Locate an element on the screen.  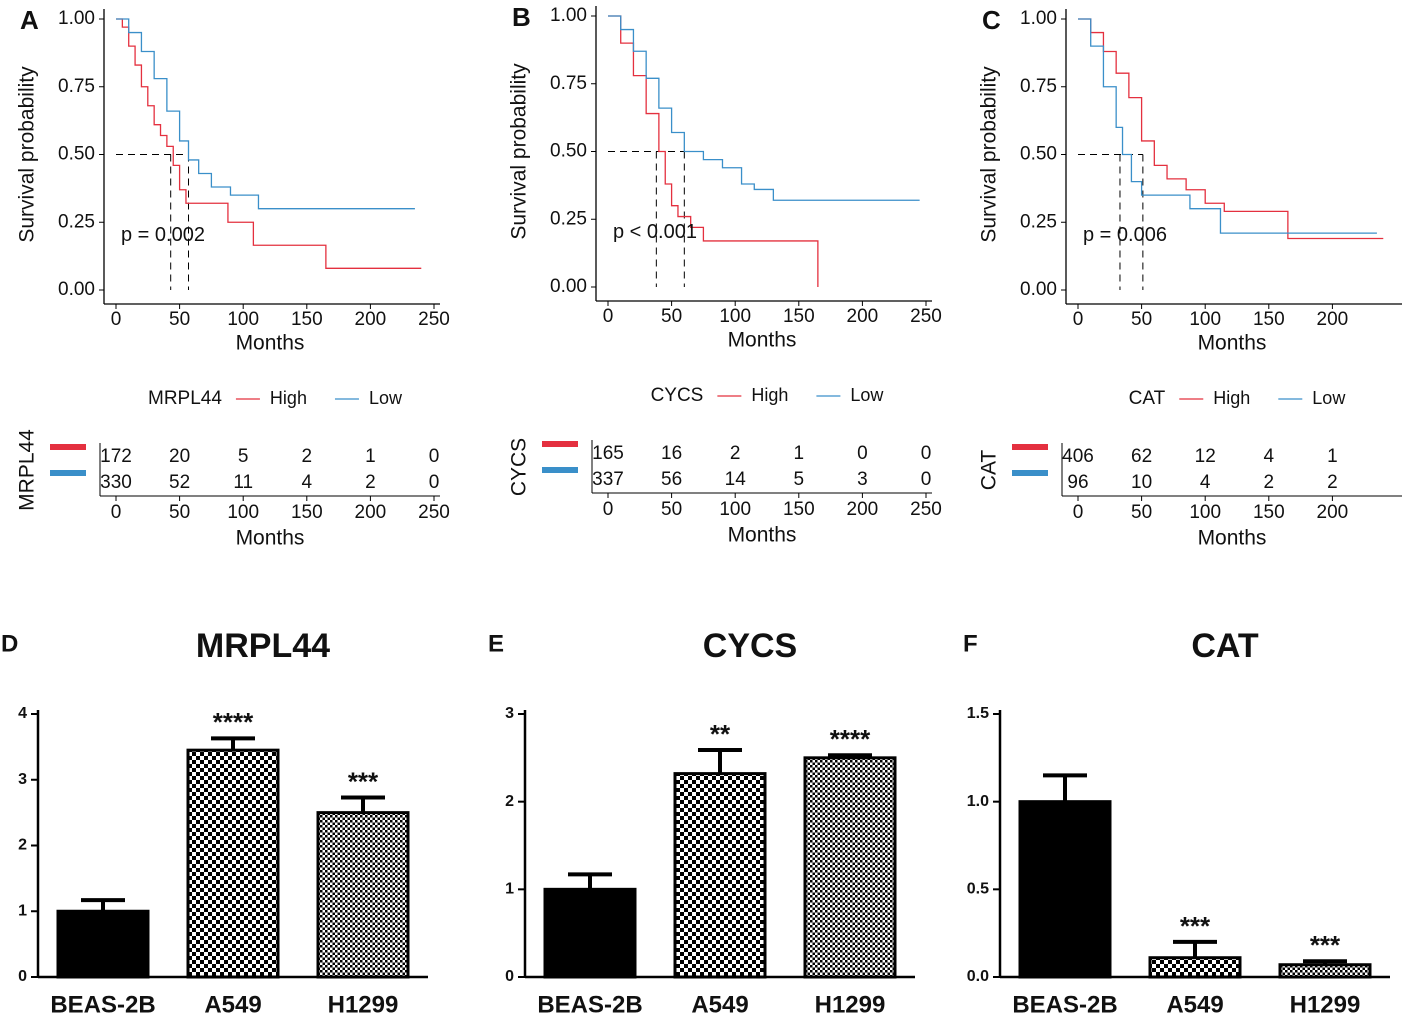
y-tick-label: 0 is located at coordinates (509, 976).